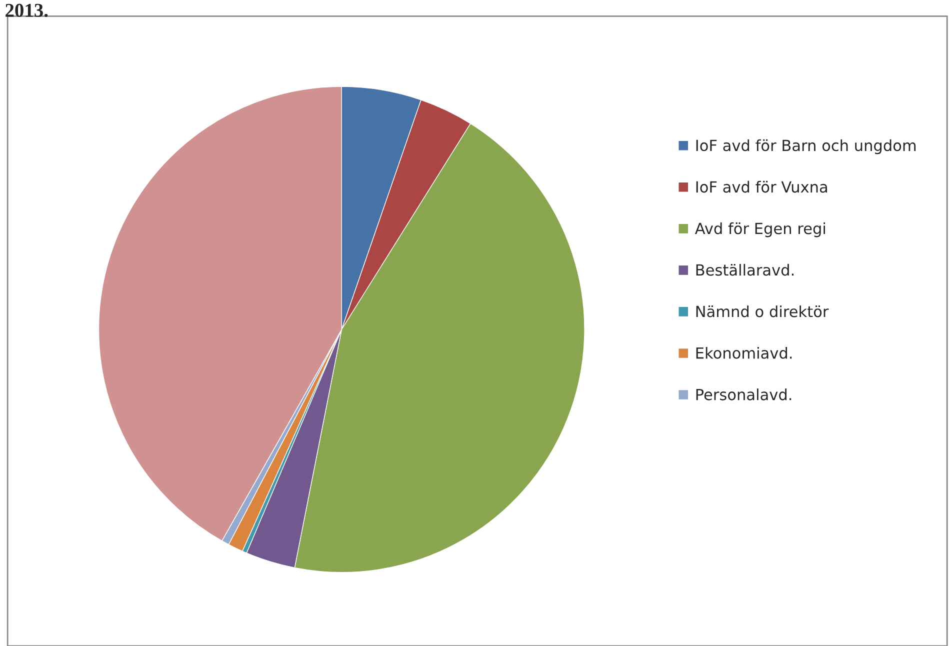  I want to click on legend-label: Nämnd o direktör, so click(762, 311).